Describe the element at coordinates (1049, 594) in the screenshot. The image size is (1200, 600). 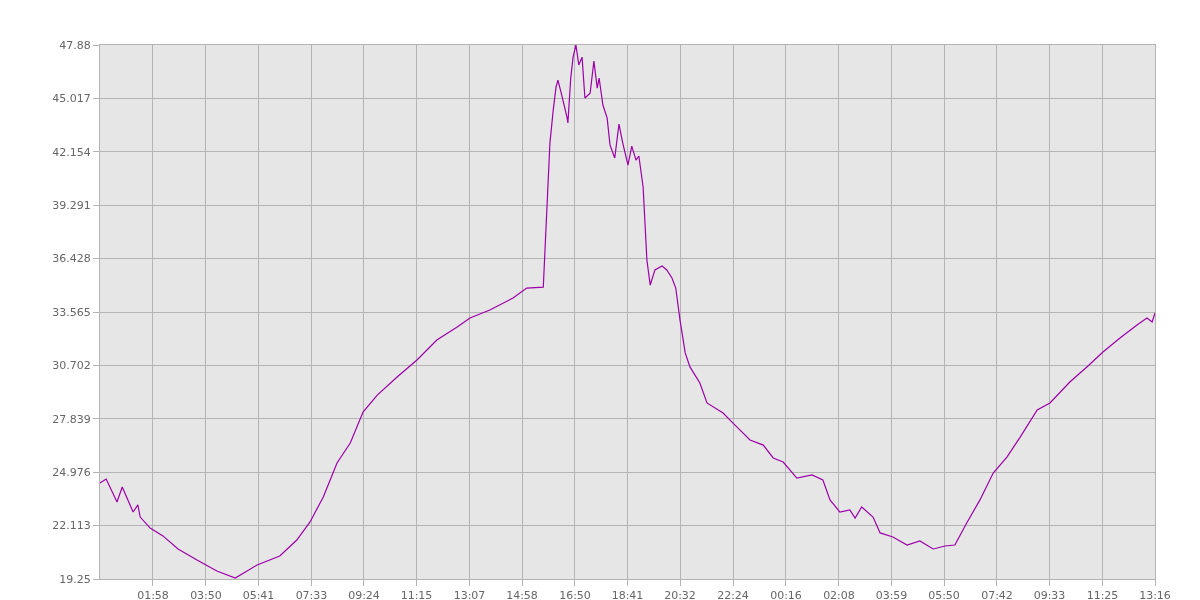
I see `x-tick-label: 09:33` at that location.